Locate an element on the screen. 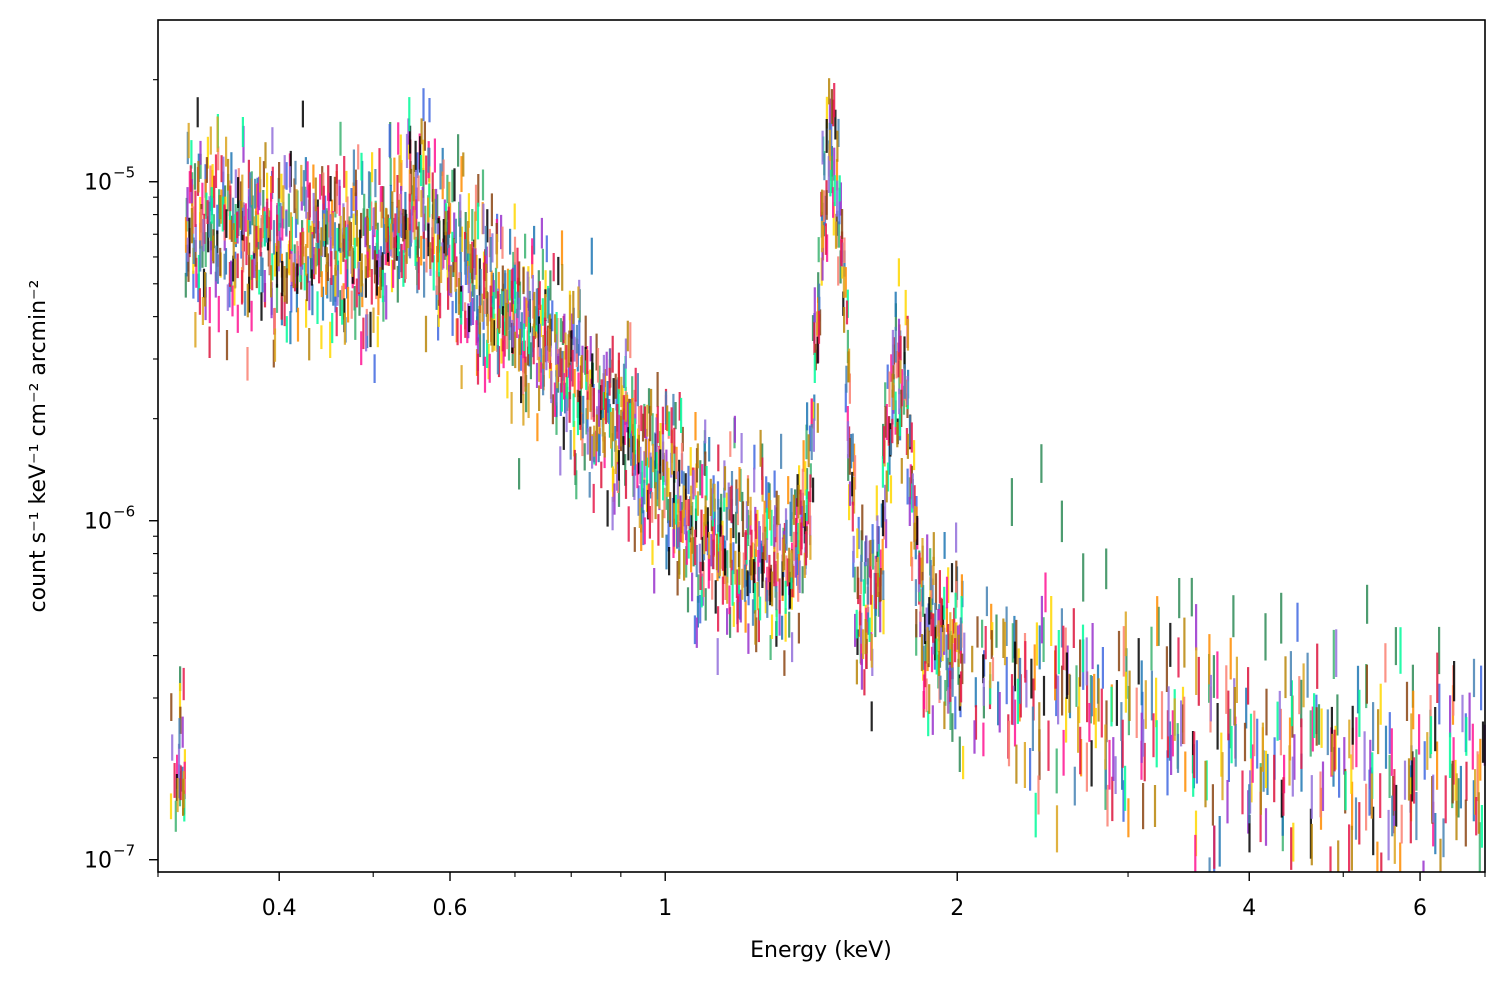 The image size is (1507, 990). y-axis-ticks: 10−710−610−5 is located at coordinates (121, 476).